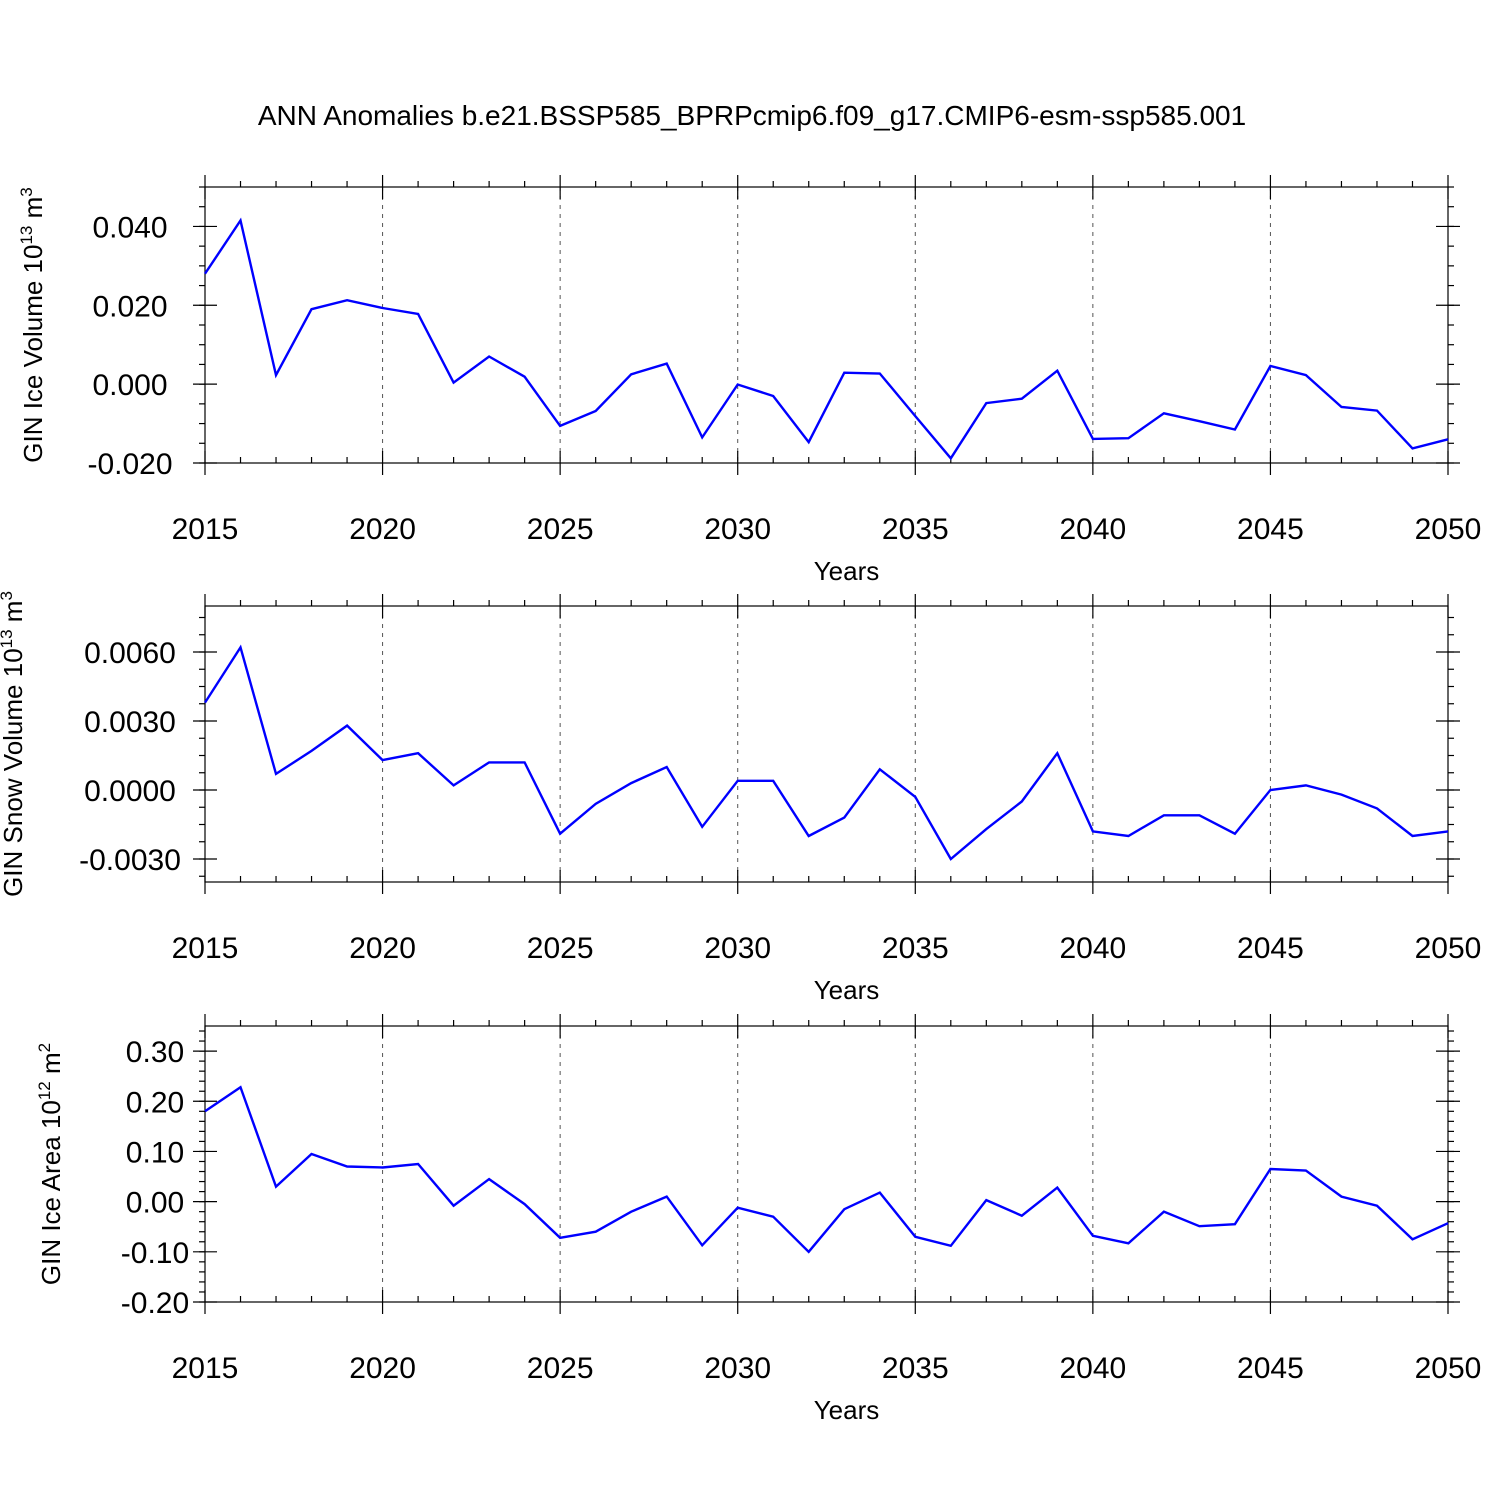  Describe the element at coordinates (1448, 529) in the screenshot. I see `x-tick-label: 2050` at that location.